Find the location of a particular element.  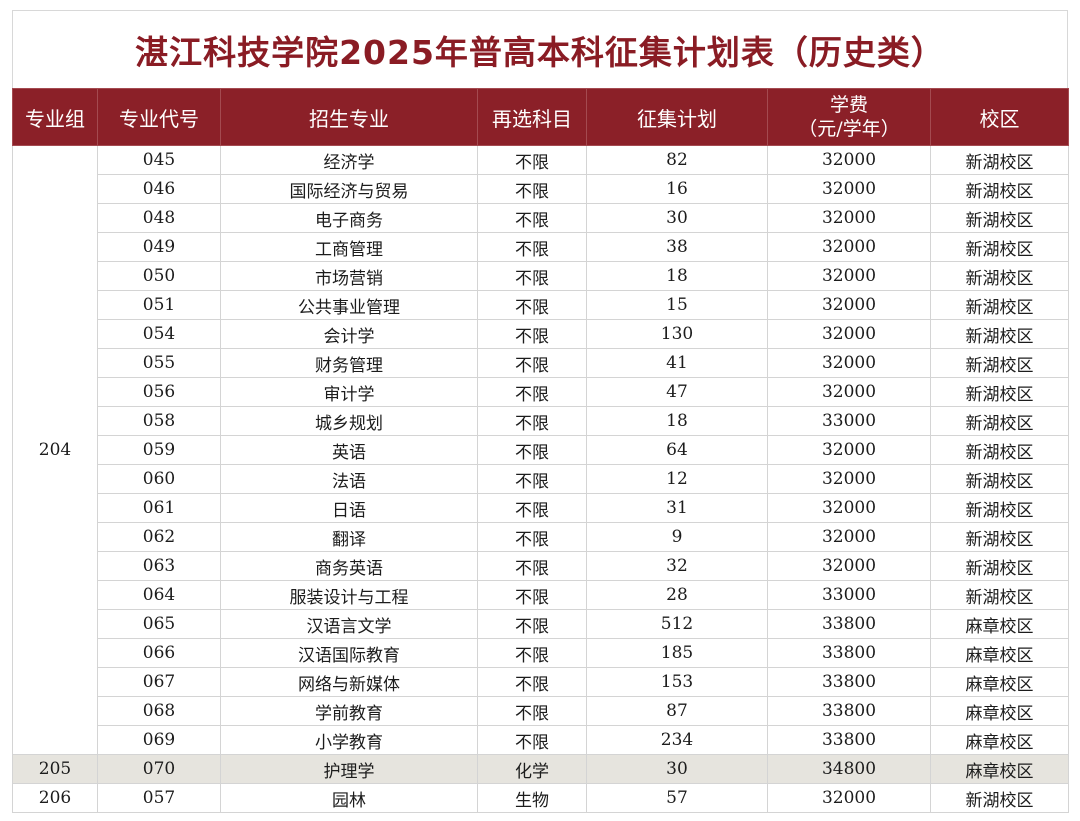

cell-code: 051 is located at coordinates (159, 305).